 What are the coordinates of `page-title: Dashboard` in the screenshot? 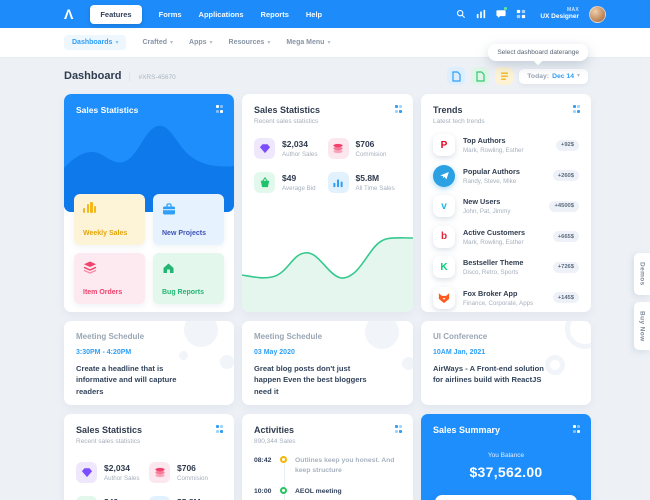 It's located at (93, 76).